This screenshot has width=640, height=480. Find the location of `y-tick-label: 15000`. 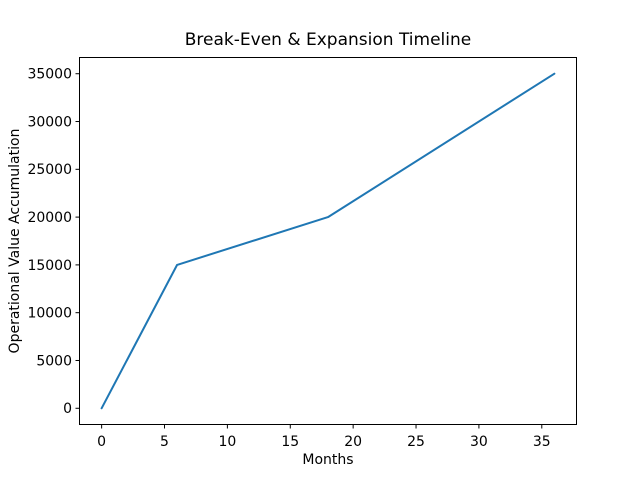

y-tick-label: 15000 is located at coordinates (49, 266).